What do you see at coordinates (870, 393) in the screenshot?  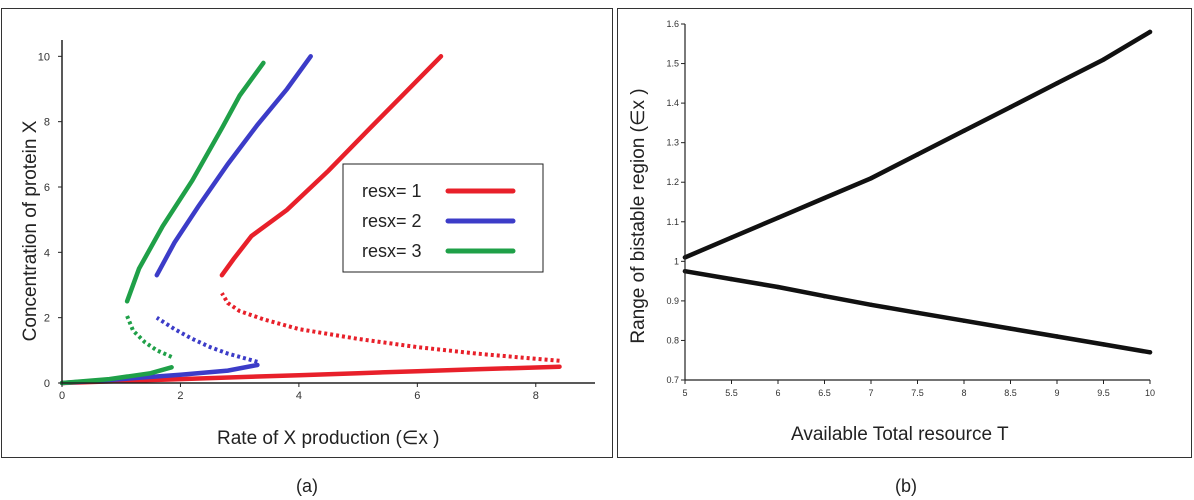 I see `x-tick-label: 7` at bounding box center [870, 393].